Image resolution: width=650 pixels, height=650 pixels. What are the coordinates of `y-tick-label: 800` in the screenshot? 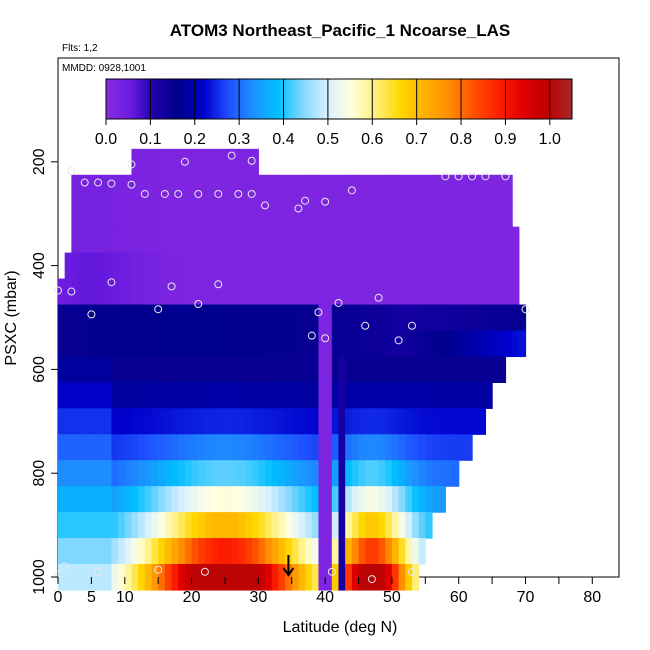 It's located at (39, 473).